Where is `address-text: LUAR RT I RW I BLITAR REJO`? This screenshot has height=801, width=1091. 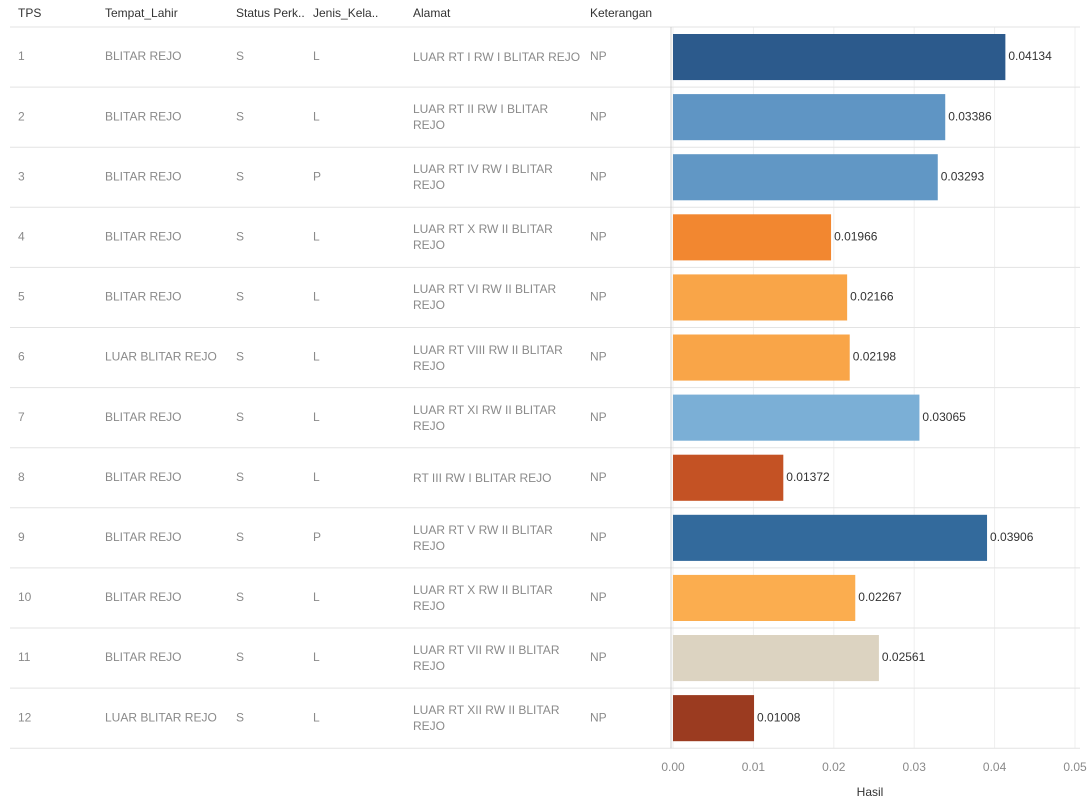
address-text: LUAR RT I RW I BLITAR REJO is located at coordinates (497, 57).